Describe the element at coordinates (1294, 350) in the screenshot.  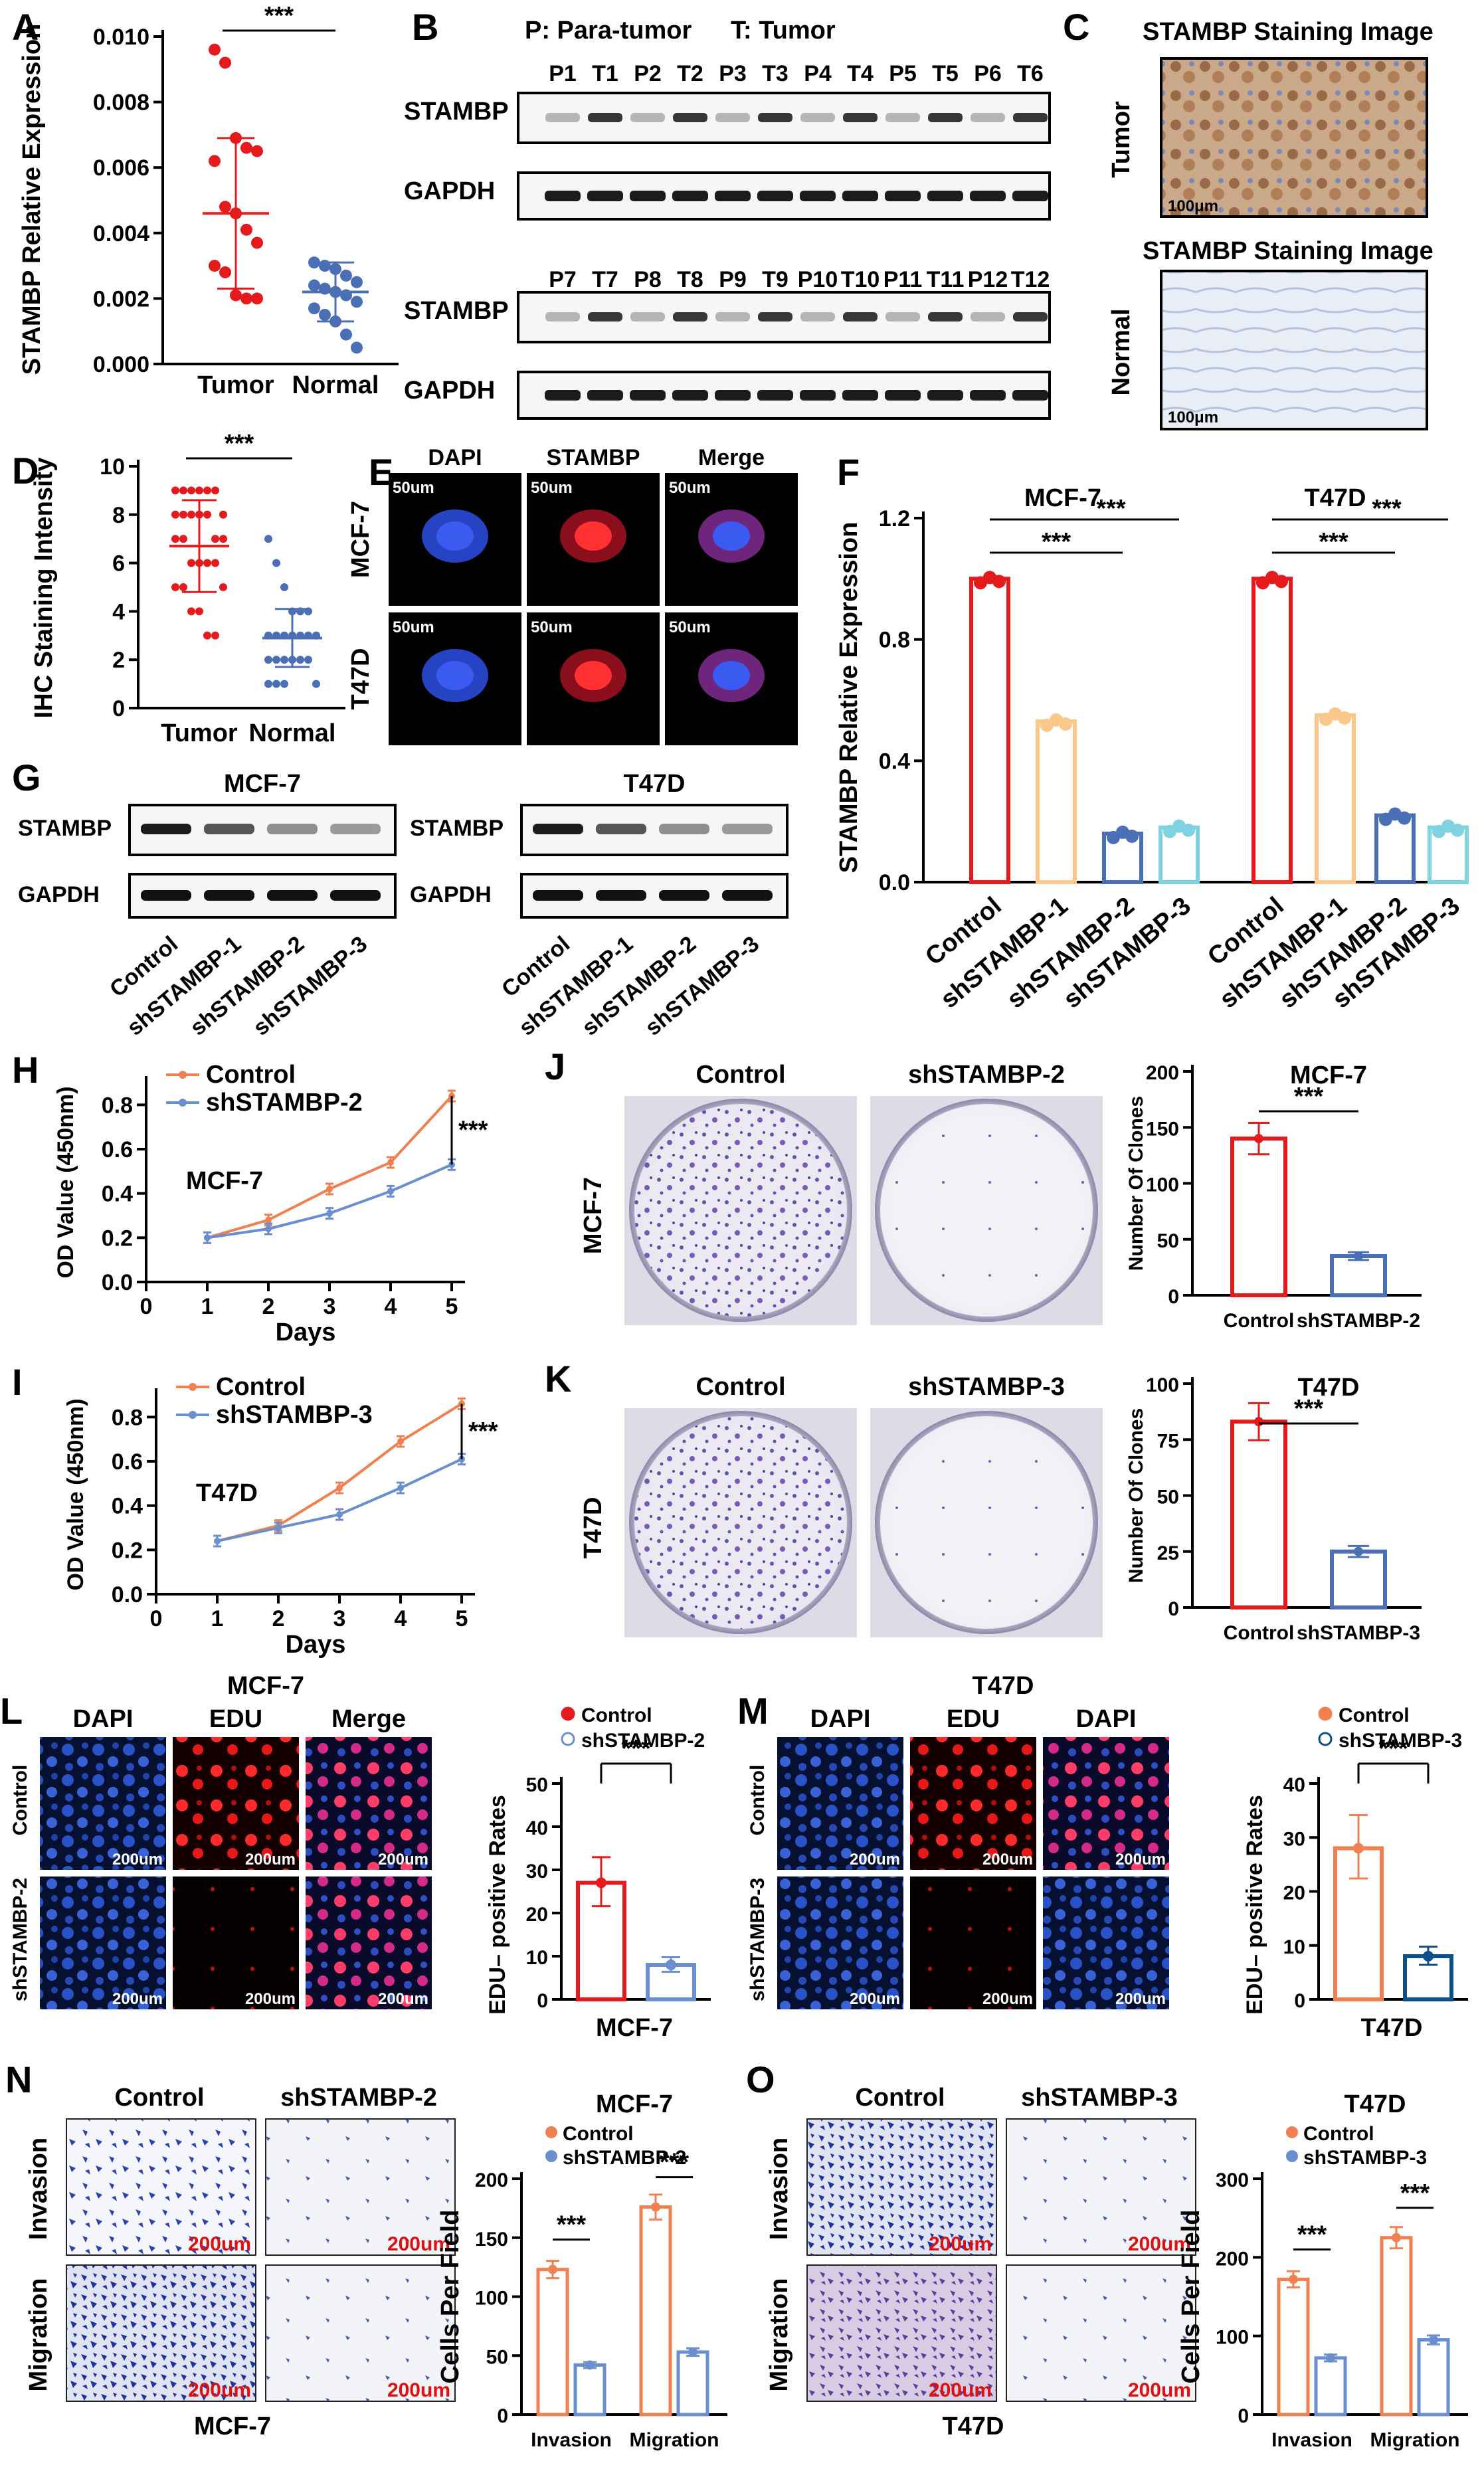
I see `ihc-image-normal` at that location.